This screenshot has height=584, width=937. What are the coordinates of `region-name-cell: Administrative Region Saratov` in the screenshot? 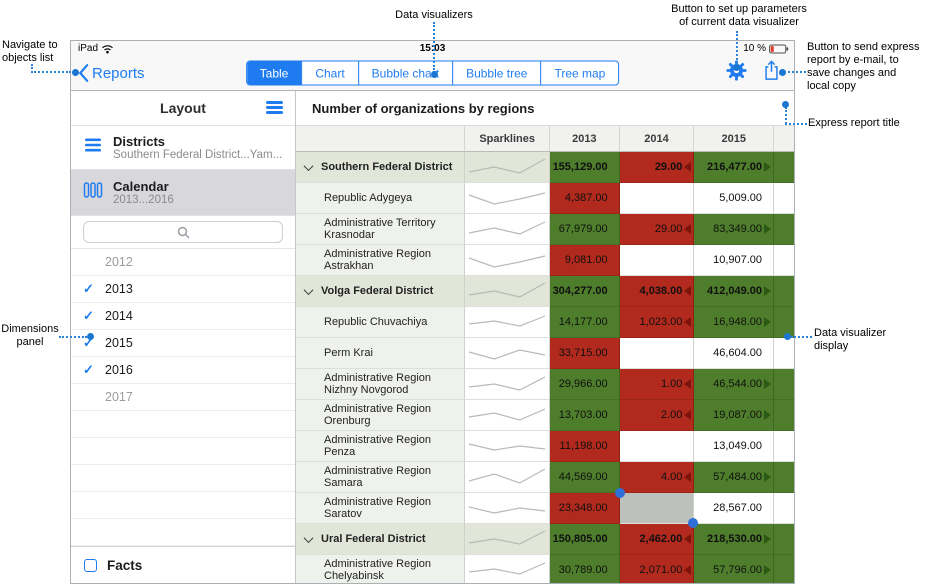 It's located at (381, 508).